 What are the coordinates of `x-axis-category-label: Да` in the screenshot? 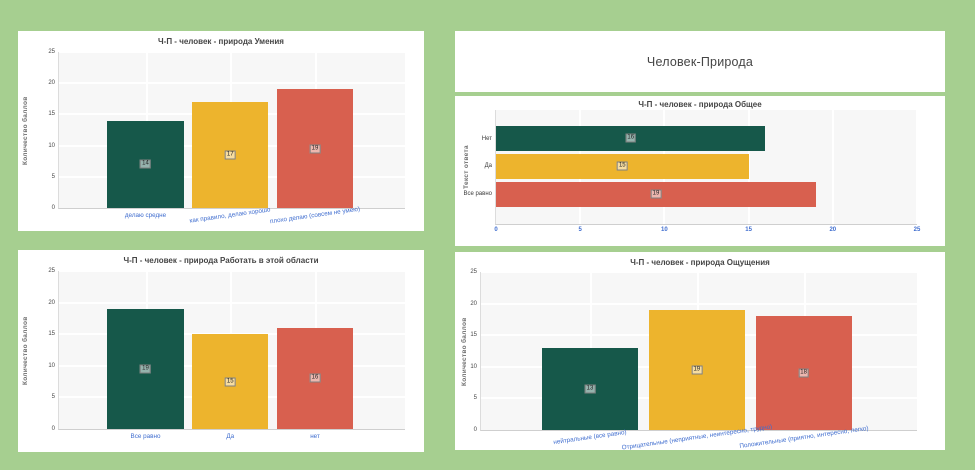 It's located at (230, 436).